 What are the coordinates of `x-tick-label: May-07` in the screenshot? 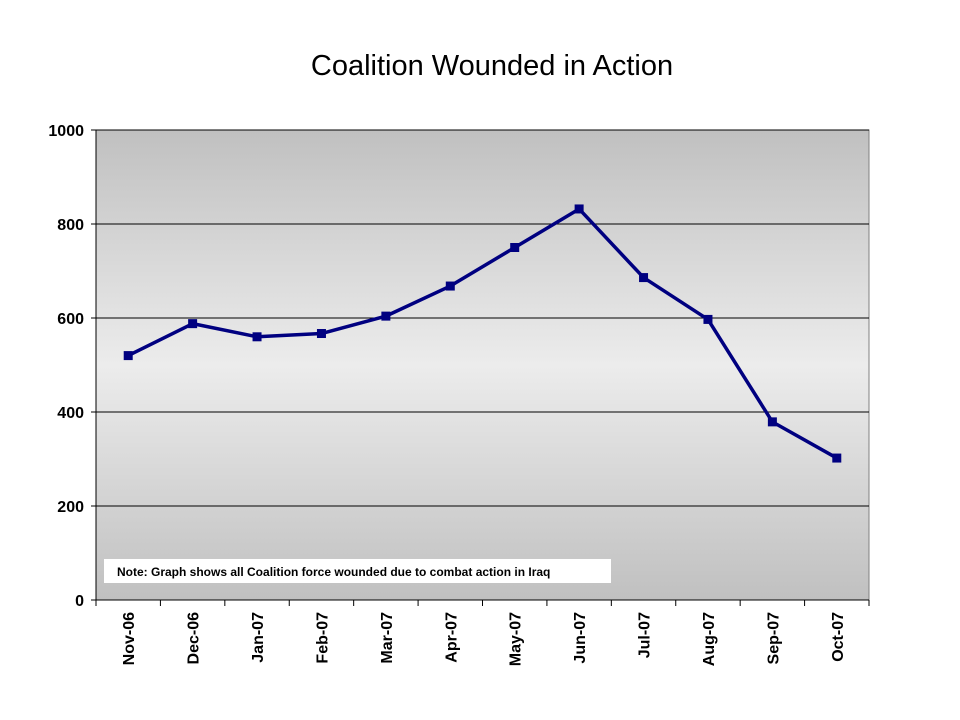 It's located at (516, 639).